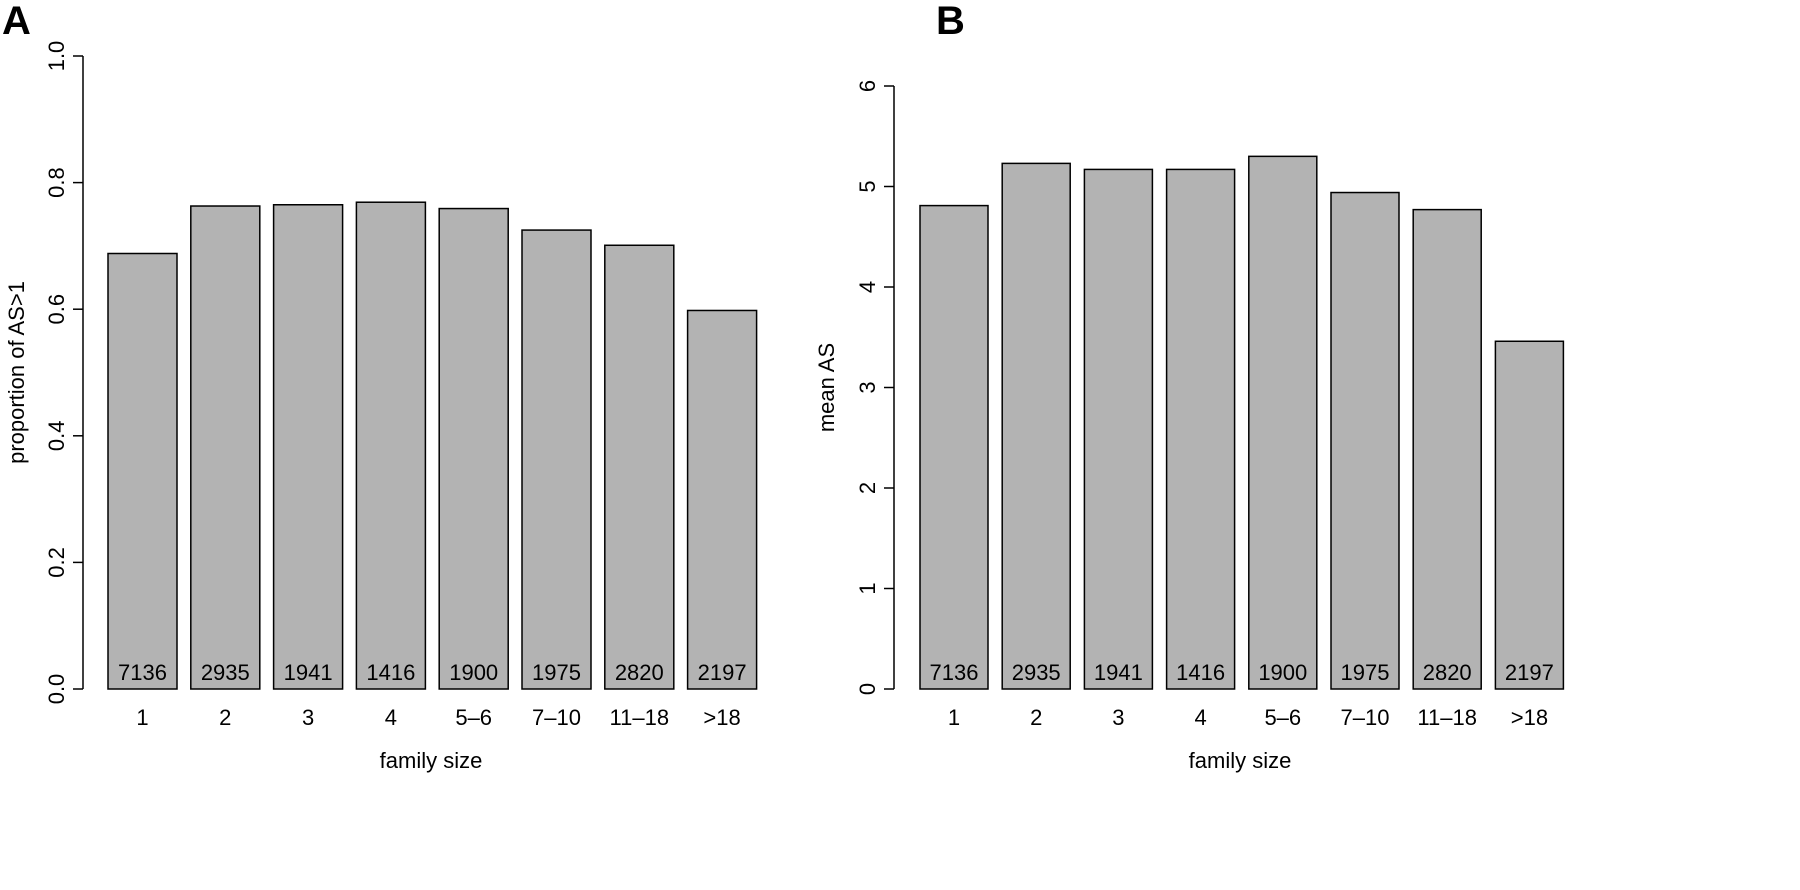  I want to click on y-tick-label: 5, so click(867, 186).